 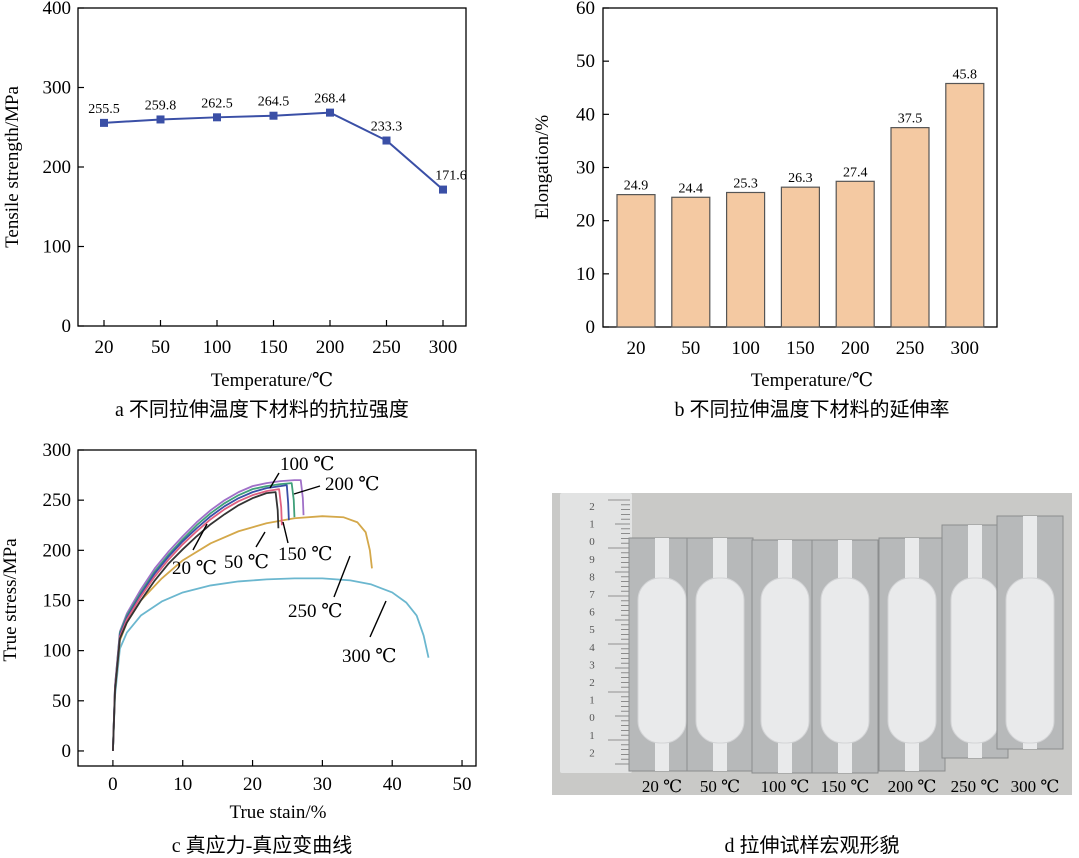 What do you see at coordinates (855, 348) in the screenshot?
I see `panel-b-x-tick-label: 200` at bounding box center [855, 348].